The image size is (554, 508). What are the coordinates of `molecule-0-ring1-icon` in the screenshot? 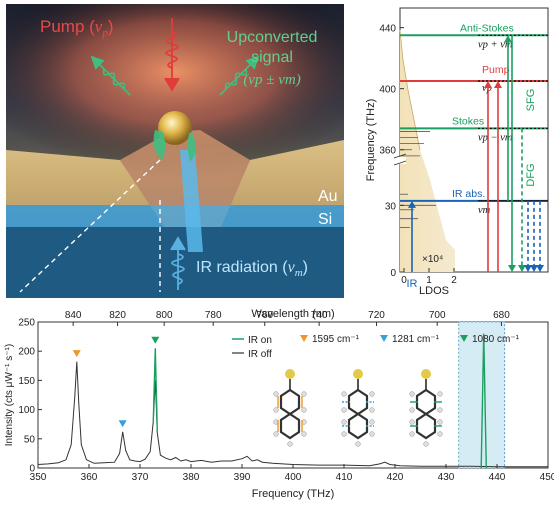 It's located at (290, 402).